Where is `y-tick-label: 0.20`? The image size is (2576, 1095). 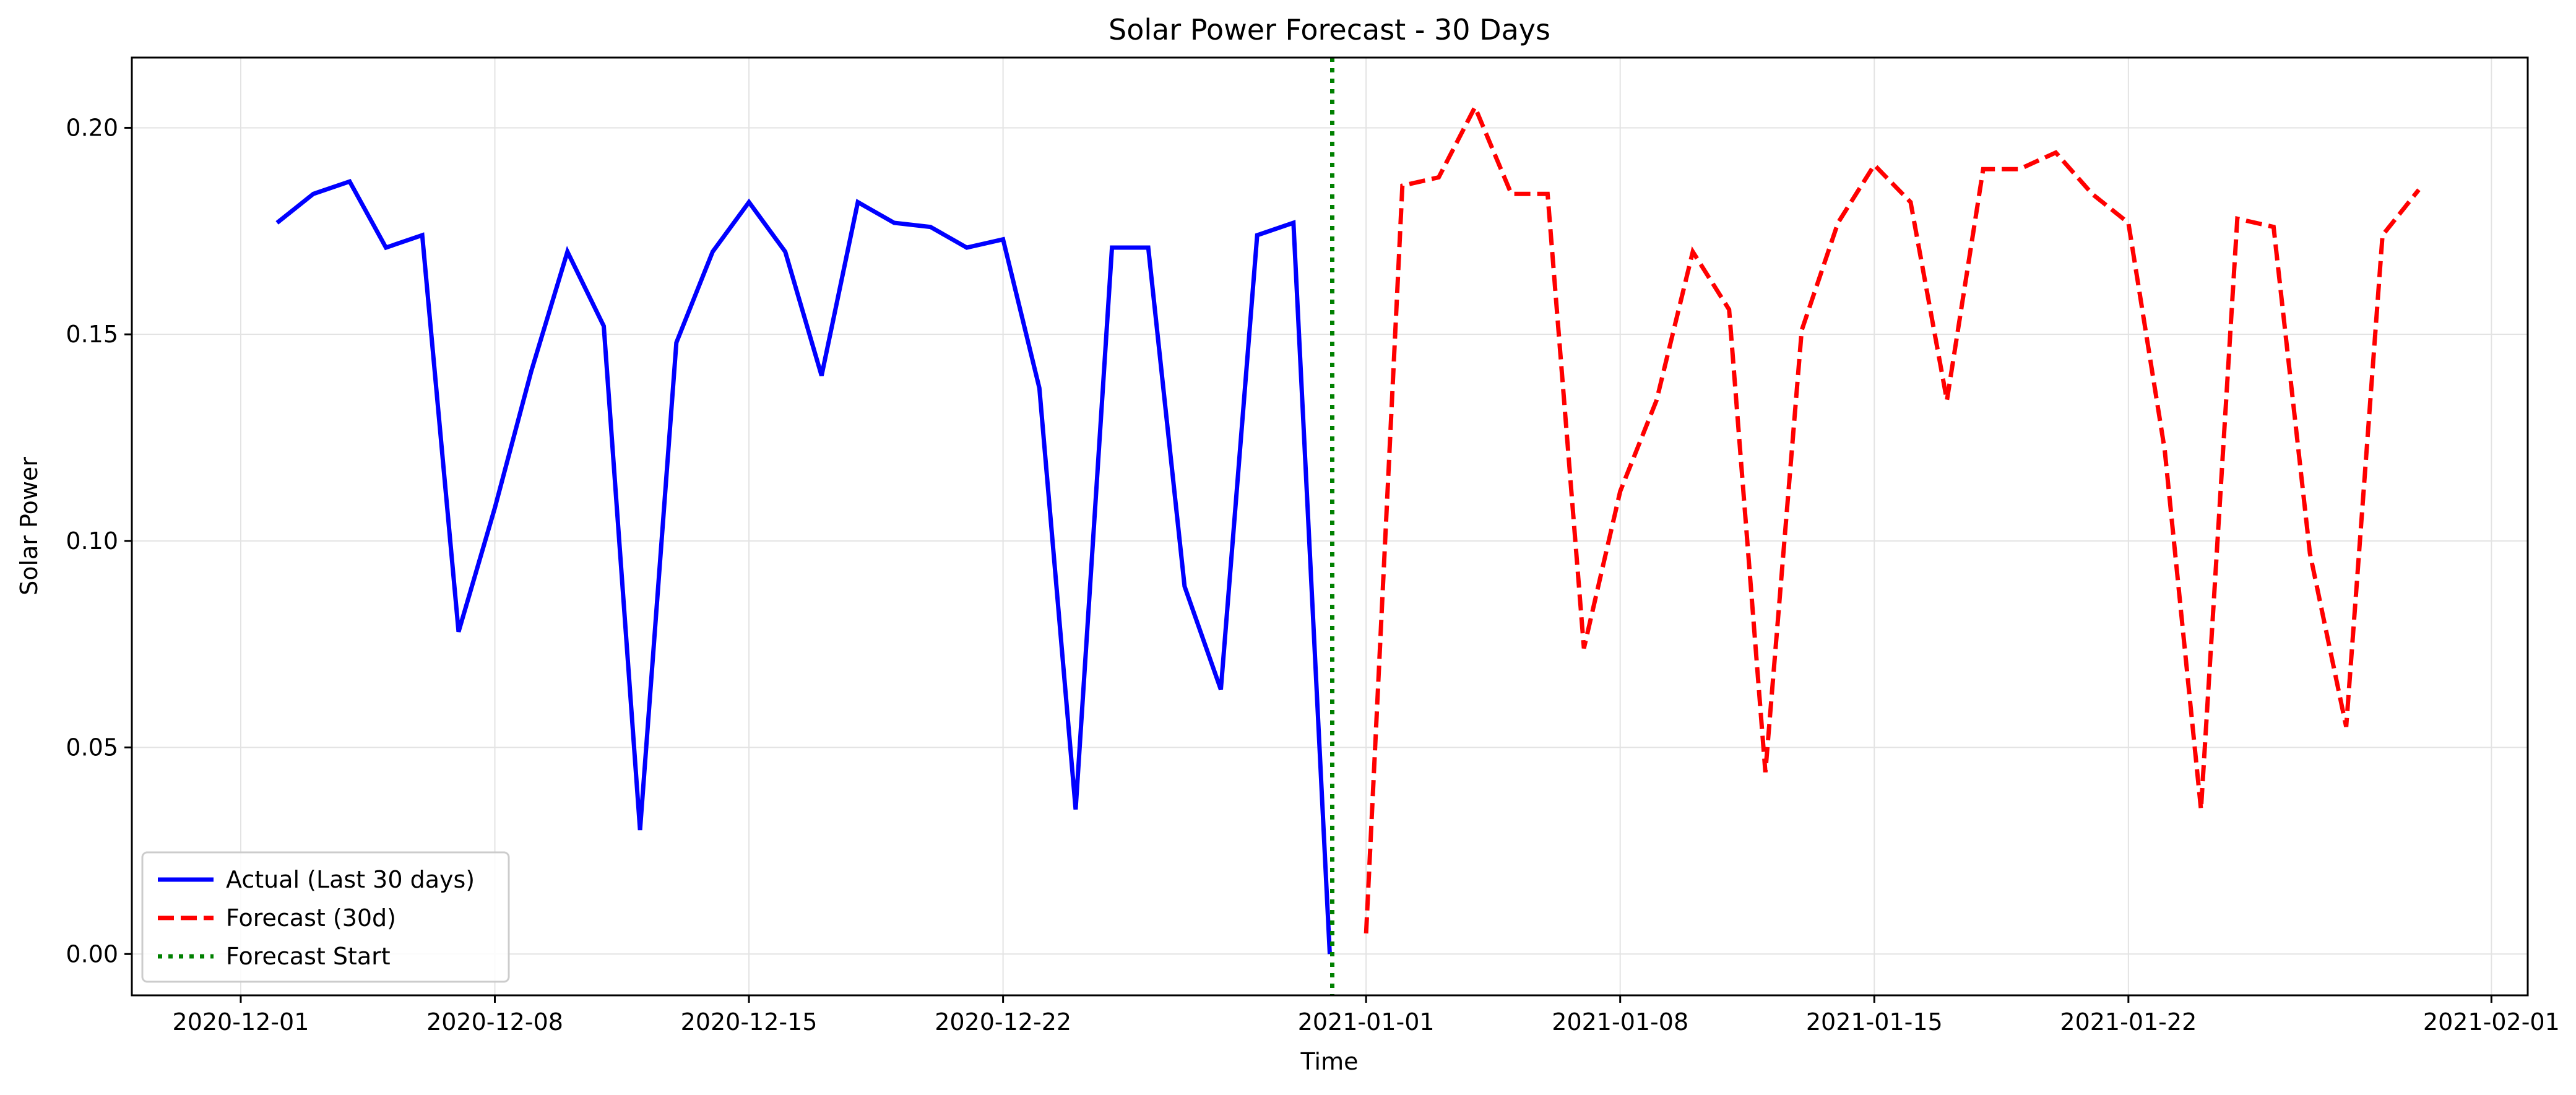
y-tick-label: 0.20 is located at coordinates (92, 127).